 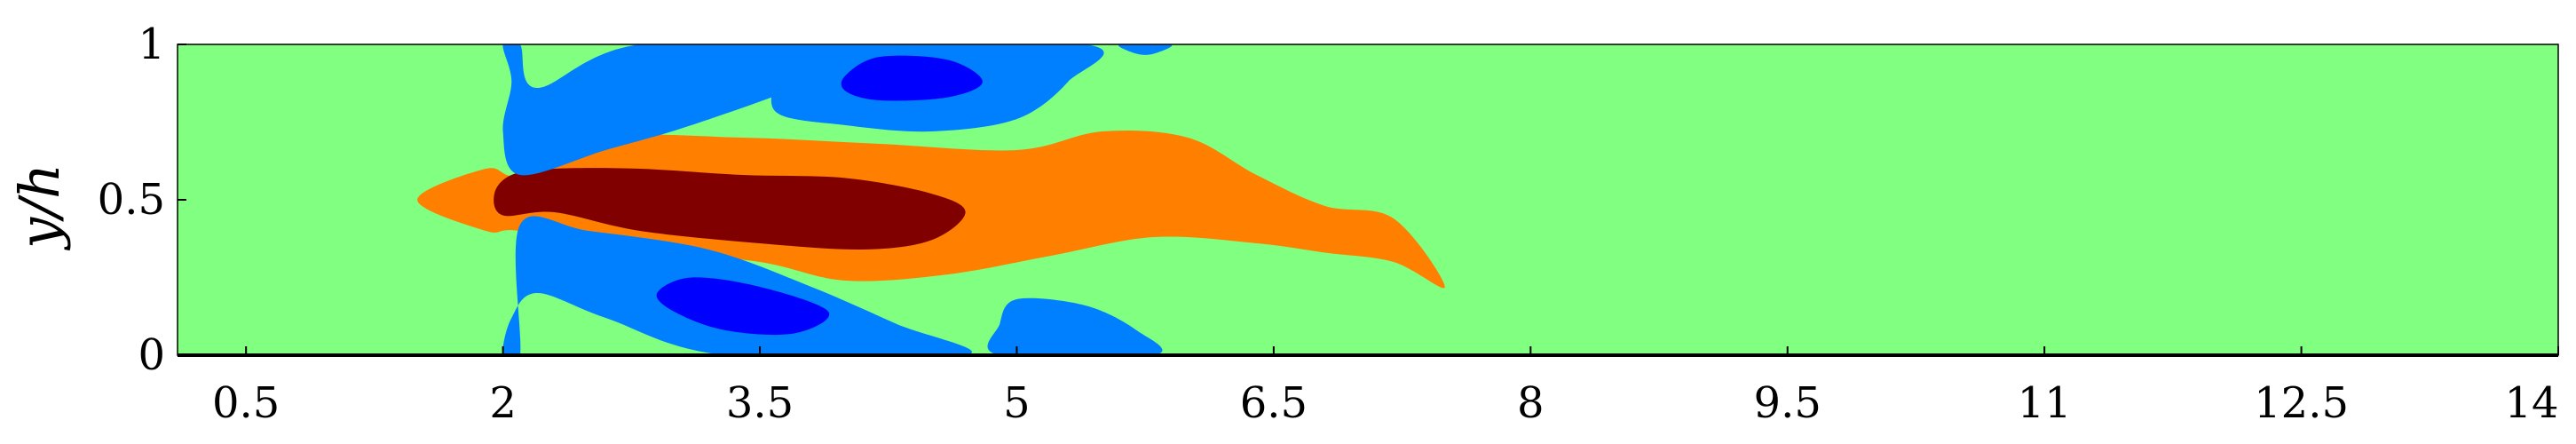 What do you see at coordinates (1075, 326) in the screenshot?
I see `contour-lower-blue-vortex` at bounding box center [1075, 326].